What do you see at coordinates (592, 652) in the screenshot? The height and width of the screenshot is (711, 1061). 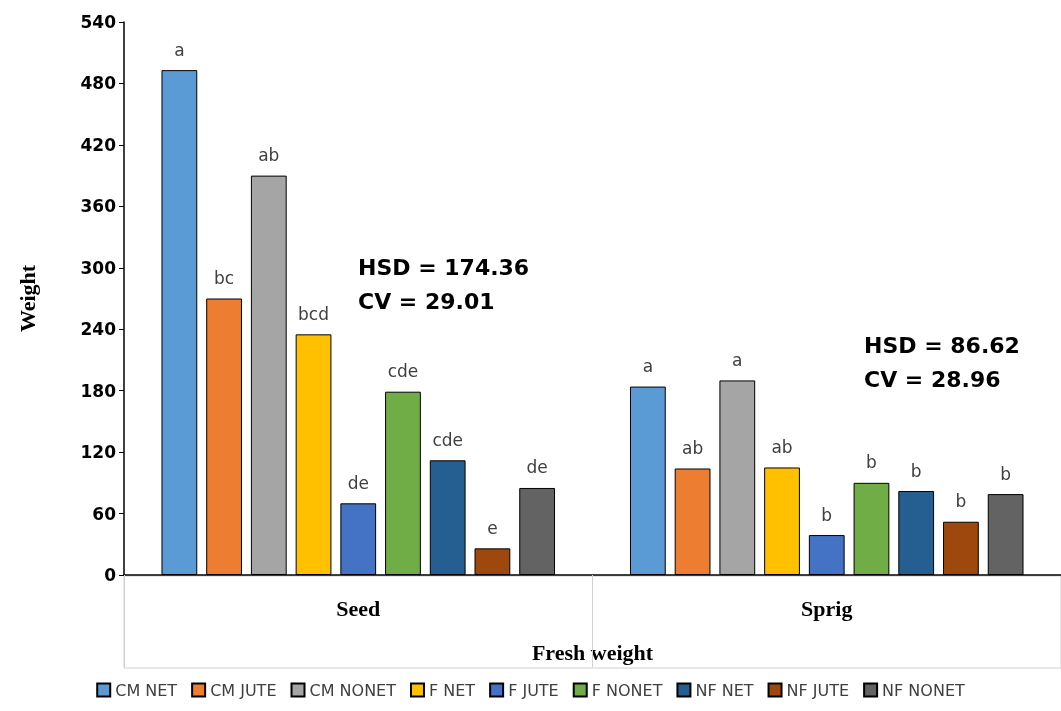 I see `x-axis-title: Fresh weight` at bounding box center [592, 652].